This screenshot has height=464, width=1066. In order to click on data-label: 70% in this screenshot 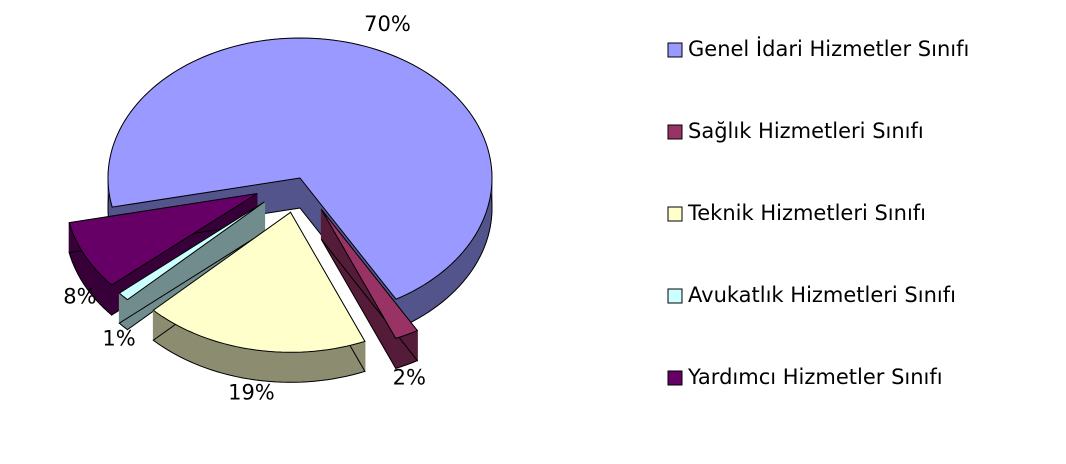, I will do `click(387, 24)`.